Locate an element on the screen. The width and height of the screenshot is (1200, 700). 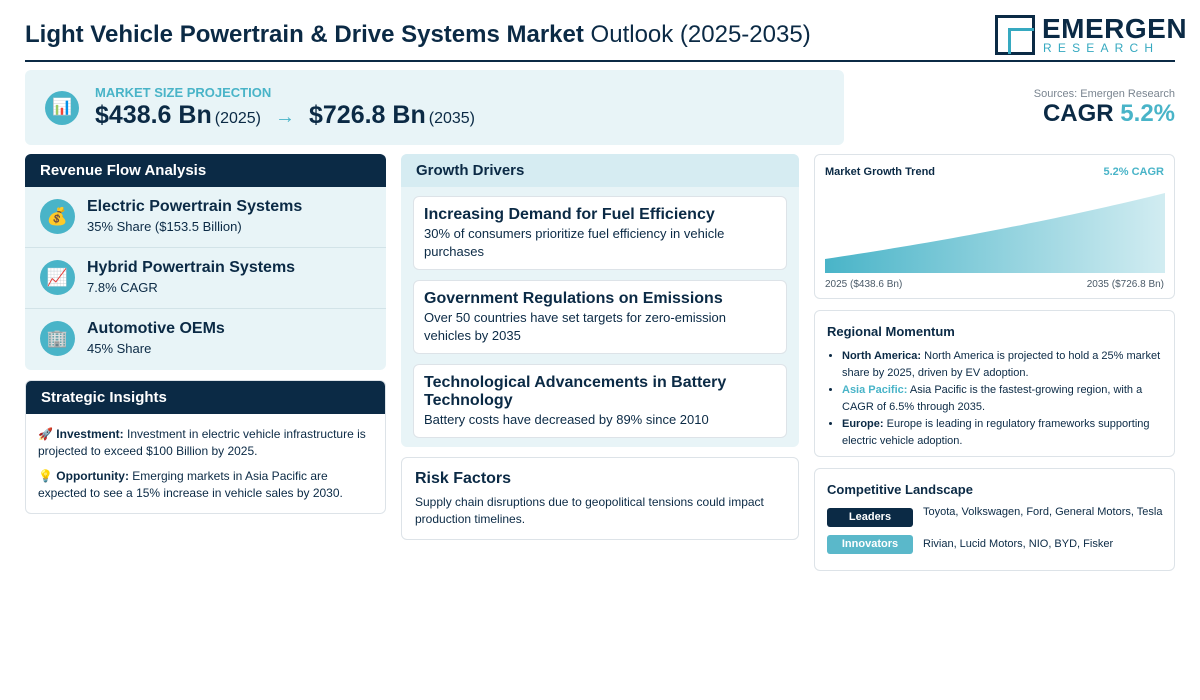
innovators-badge: Innovators is located at coordinates (870, 544).